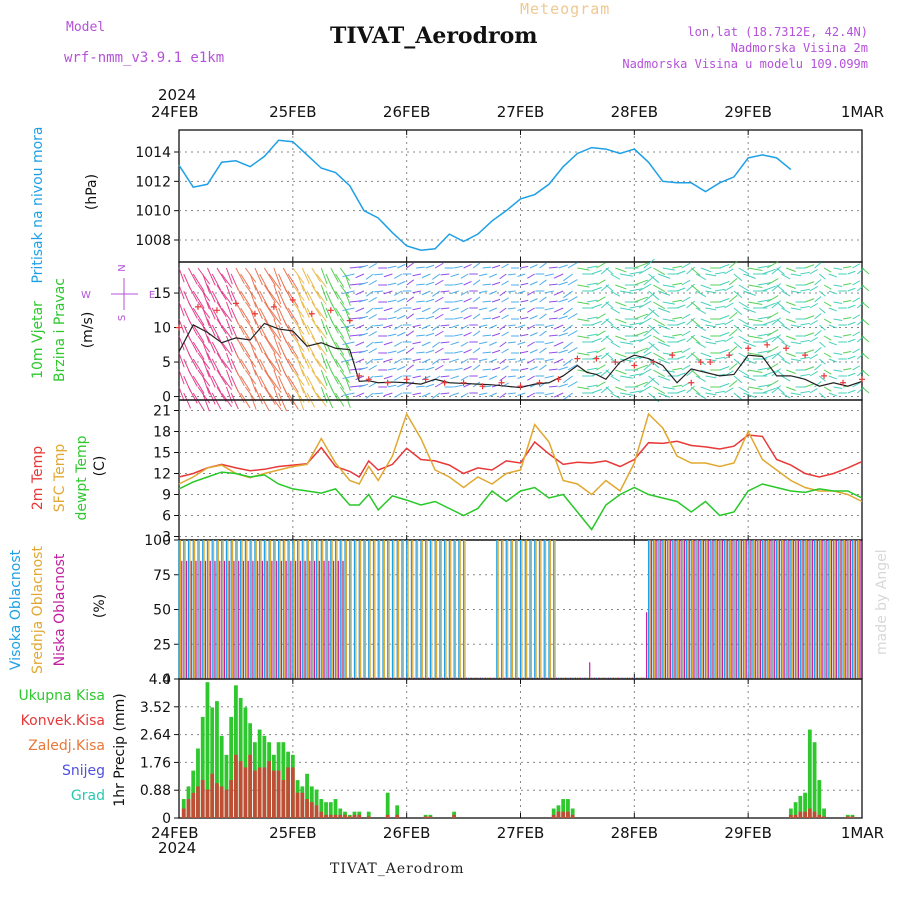 The width and height of the screenshot is (900, 900). What do you see at coordinates (565, 9) in the screenshot?
I see `product-title: Meteogram` at bounding box center [565, 9].